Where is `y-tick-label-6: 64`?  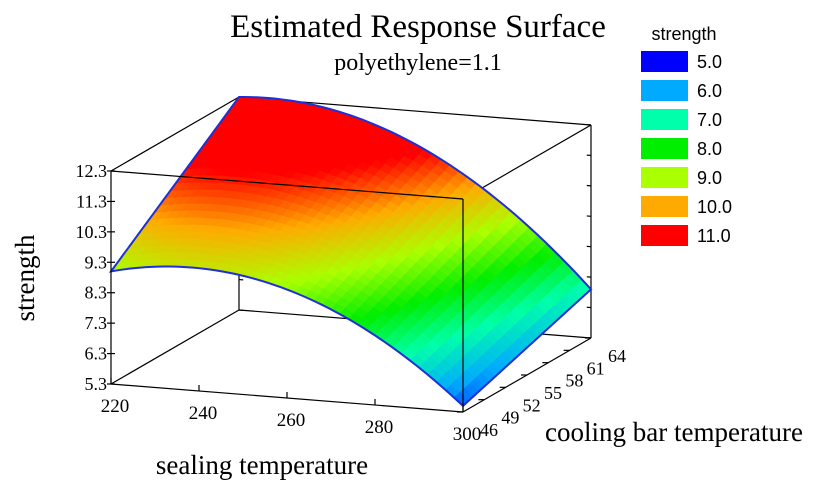 y-tick-label-6: 64 is located at coordinates (617, 356).